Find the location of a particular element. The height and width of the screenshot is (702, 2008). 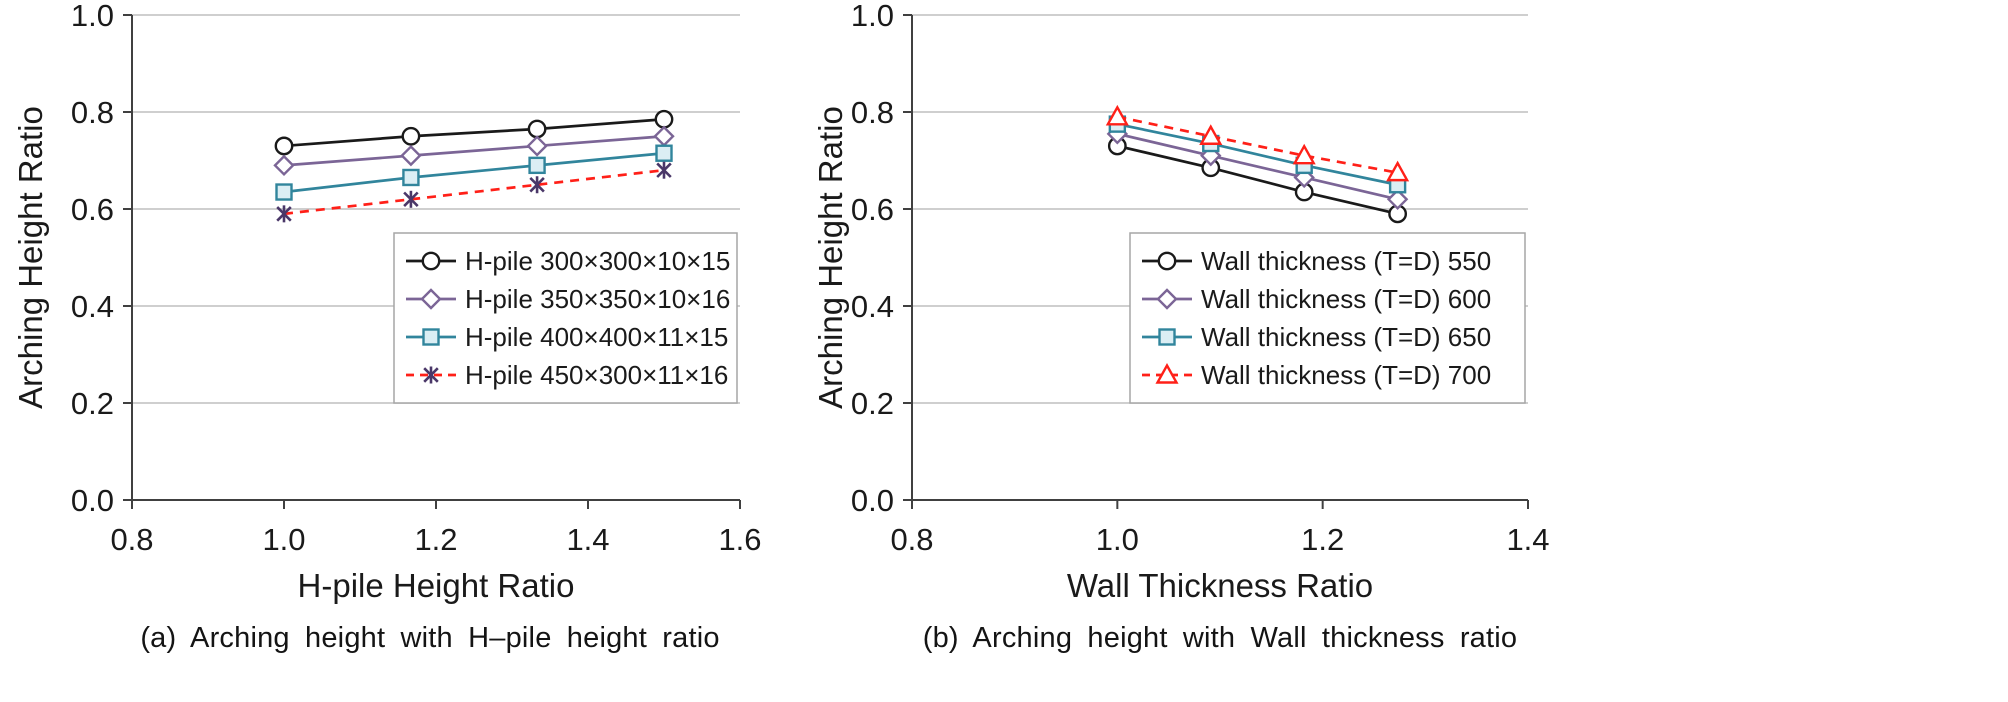

x-axis-title: H-pile Height Ratio is located at coordinates (436, 585).